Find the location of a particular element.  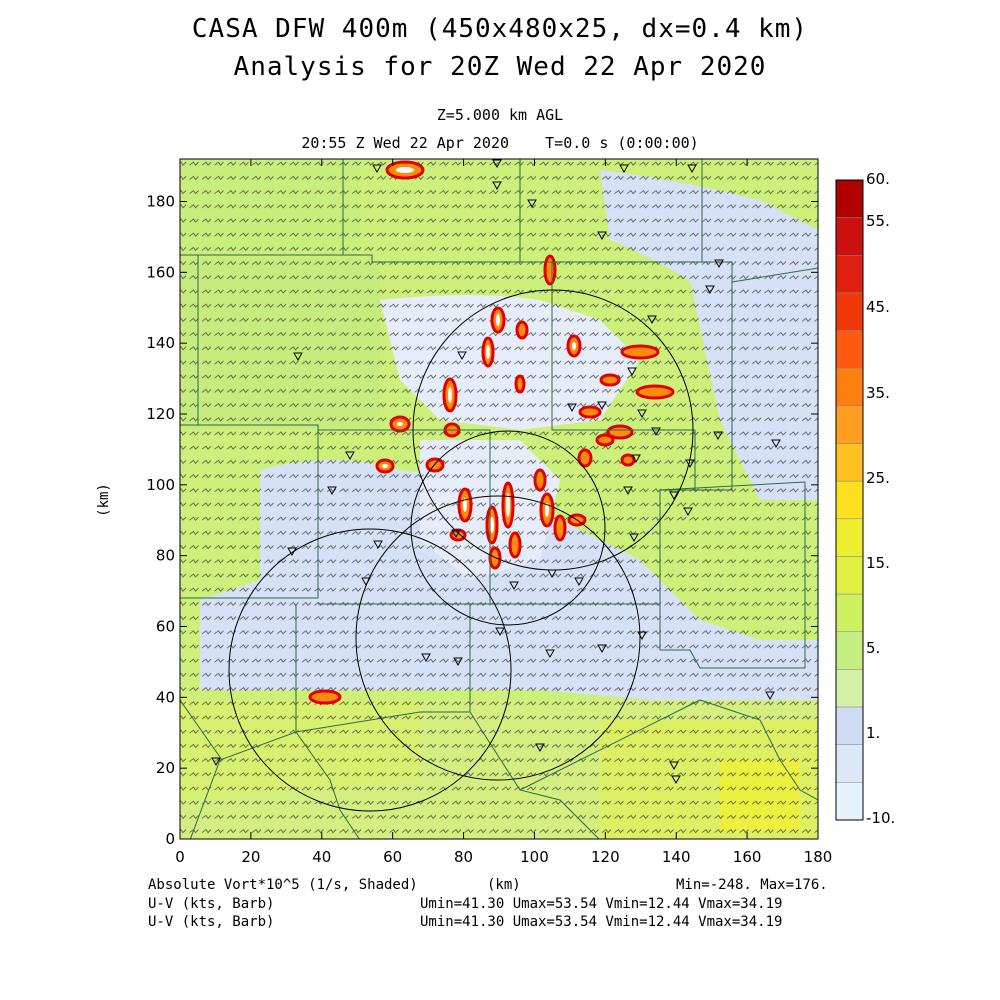

colorbar-label: 15. is located at coordinates (878, 563).